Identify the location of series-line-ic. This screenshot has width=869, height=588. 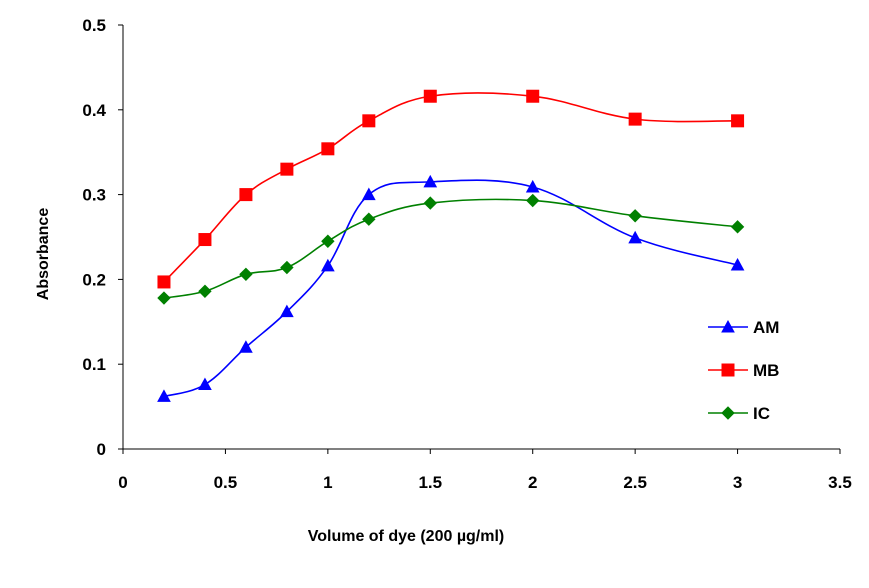
(450, 248).